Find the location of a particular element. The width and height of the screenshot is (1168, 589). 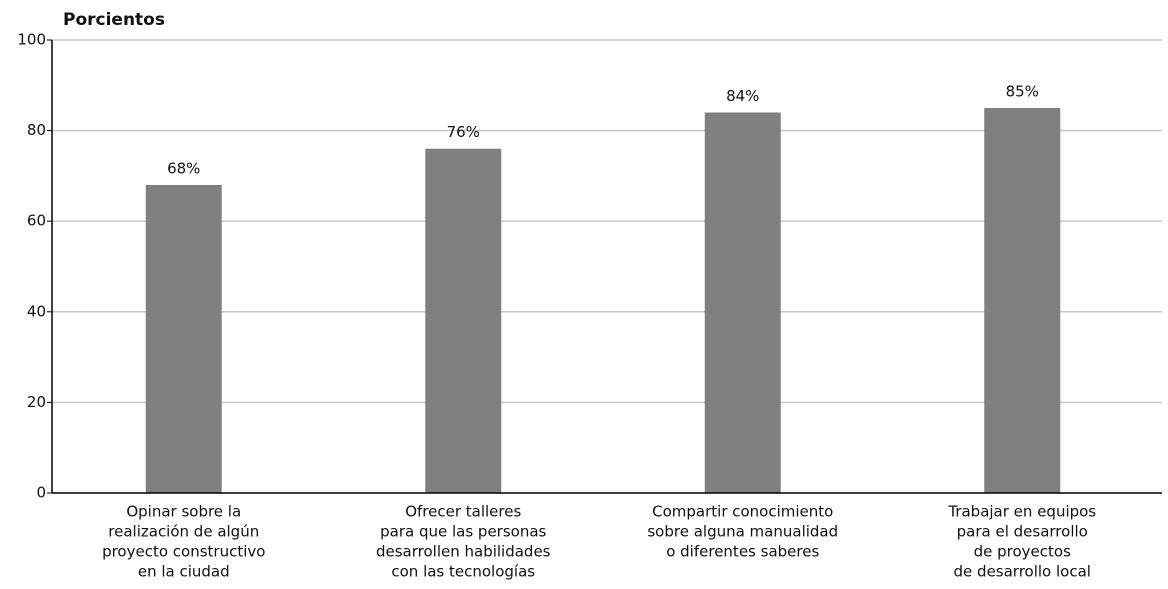

value-label: 84% is located at coordinates (742, 96).